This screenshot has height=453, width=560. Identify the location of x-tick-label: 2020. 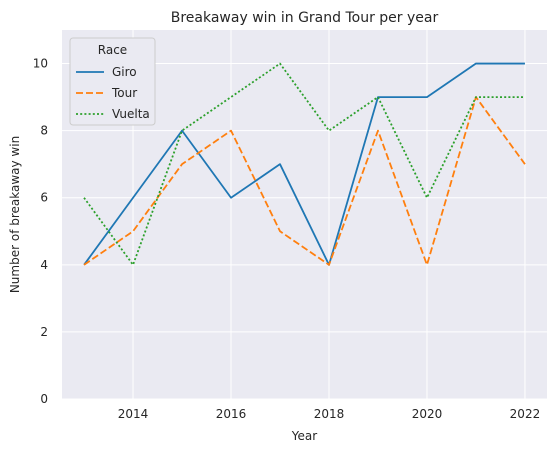
(427, 414).